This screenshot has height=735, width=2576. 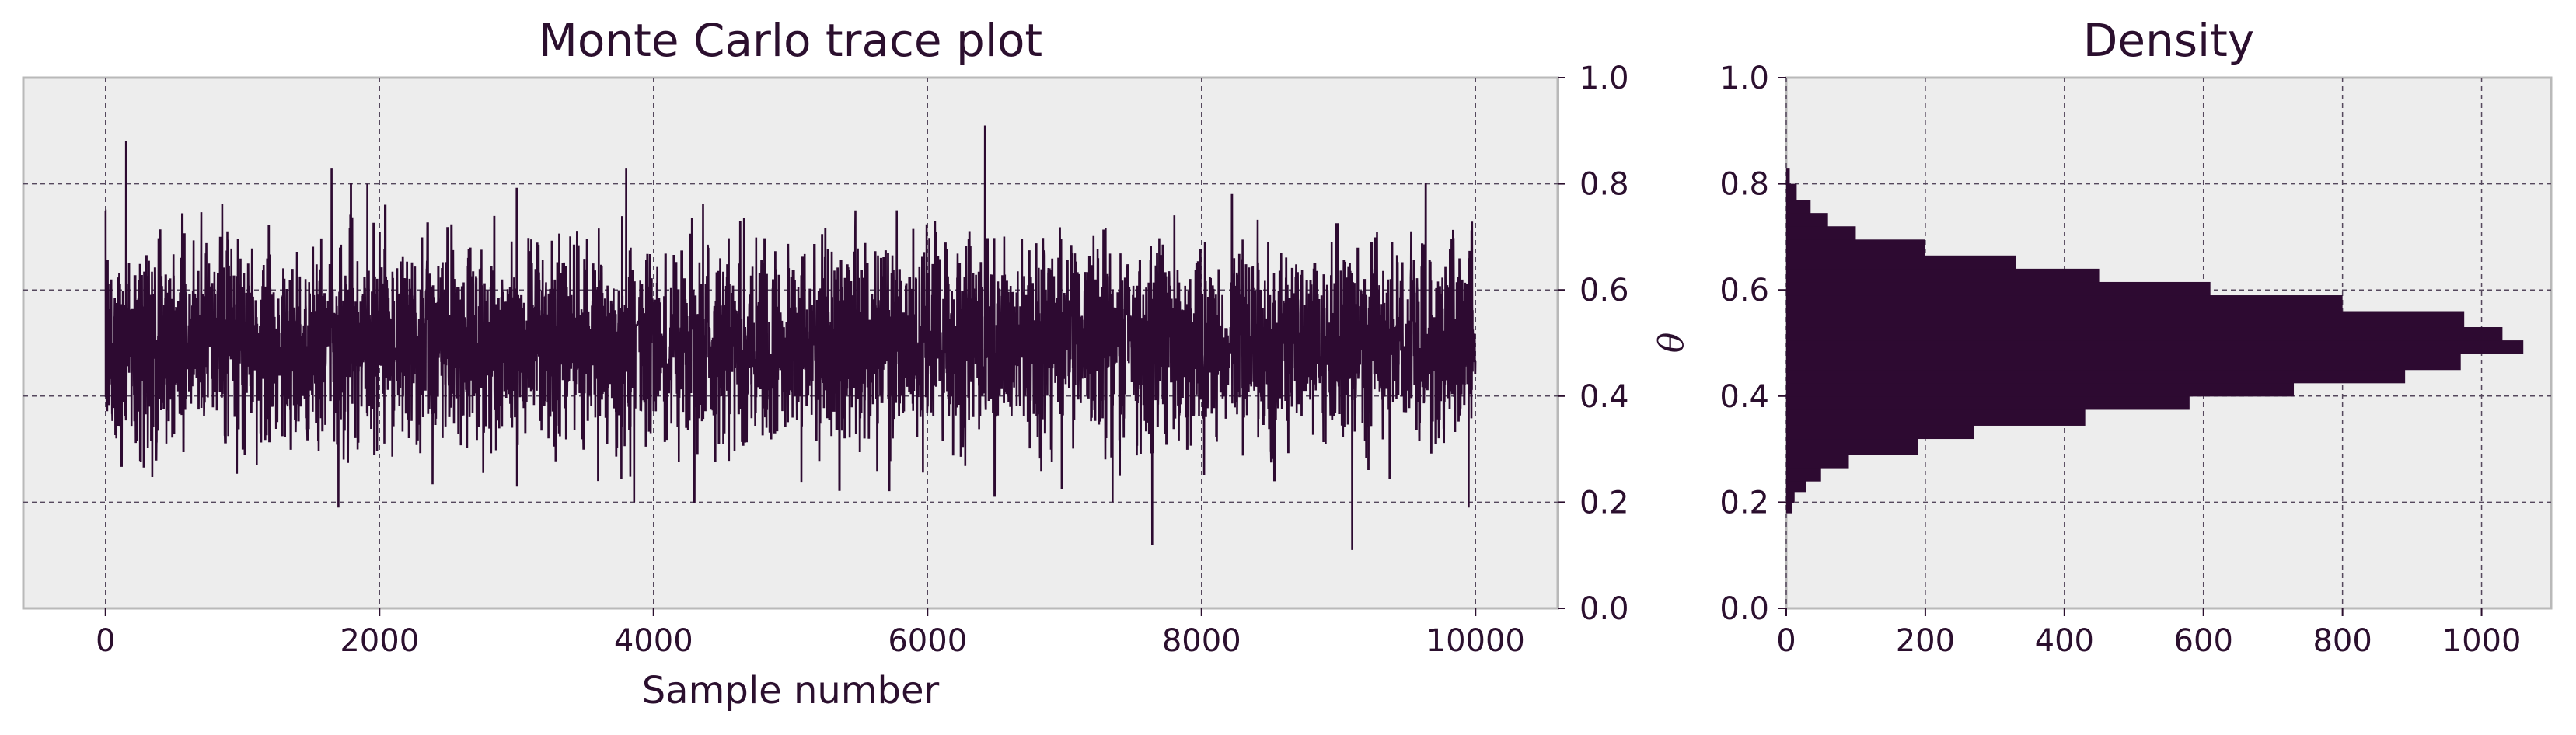 What do you see at coordinates (811, 633) in the screenshot?
I see `trace-x-ticks: 0 2000 4000 6000 8000 10000` at bounding box center [811, 633].